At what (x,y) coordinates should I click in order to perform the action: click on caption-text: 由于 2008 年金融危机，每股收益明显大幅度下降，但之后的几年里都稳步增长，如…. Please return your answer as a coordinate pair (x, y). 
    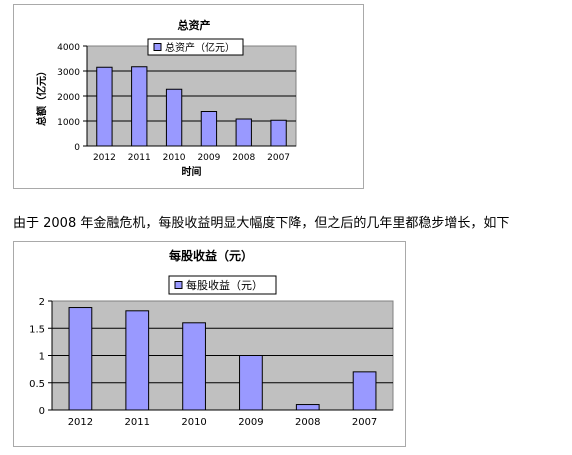
    Looking at the image, I should click on (261, 223).